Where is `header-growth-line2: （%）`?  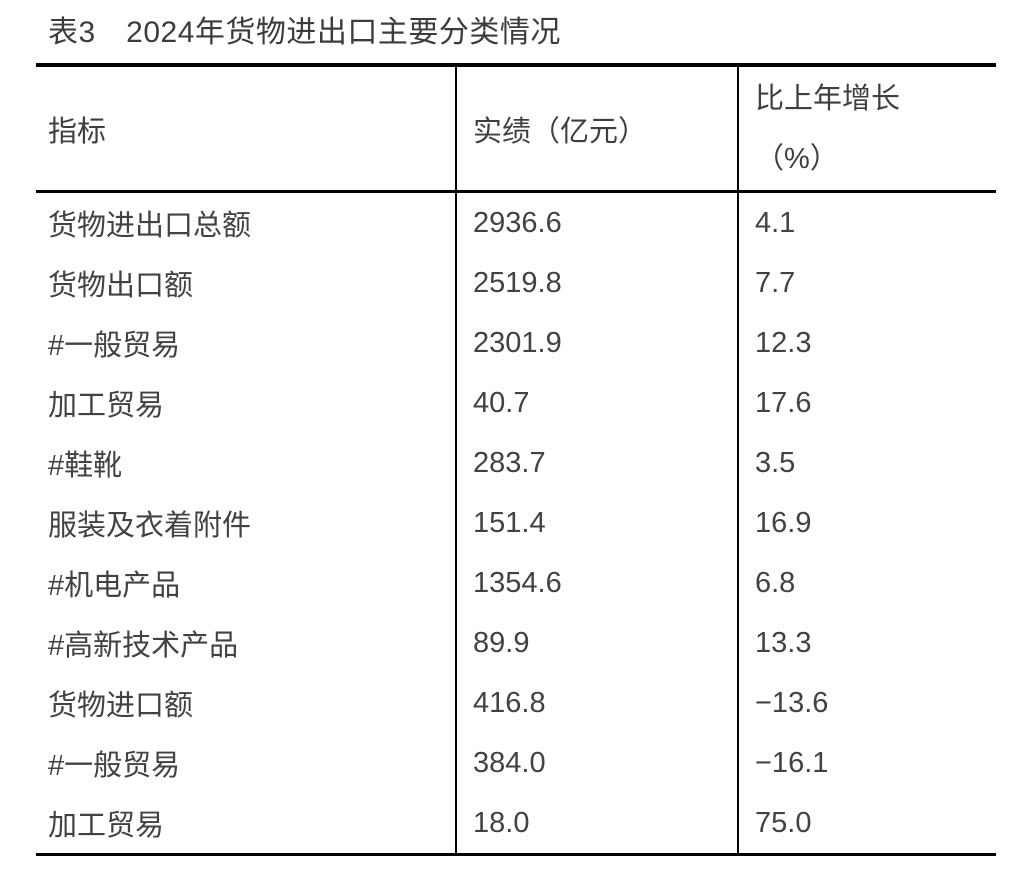
header-growth-line2: （%） is located at coordinates (797, 158).